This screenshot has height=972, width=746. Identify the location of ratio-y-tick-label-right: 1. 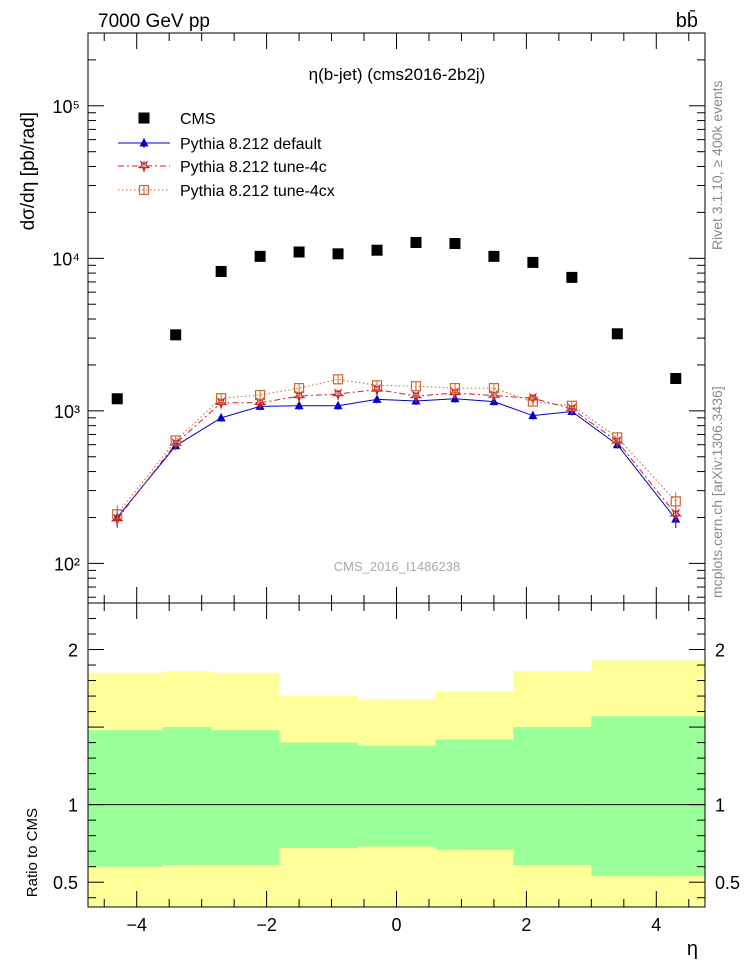
(720, 806).